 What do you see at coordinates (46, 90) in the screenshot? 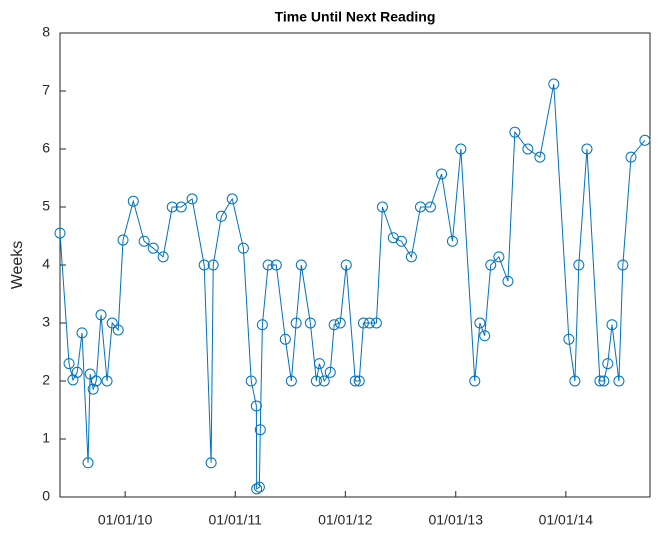
I see `y-tick-label: 7` at bounding box center [46, 90].